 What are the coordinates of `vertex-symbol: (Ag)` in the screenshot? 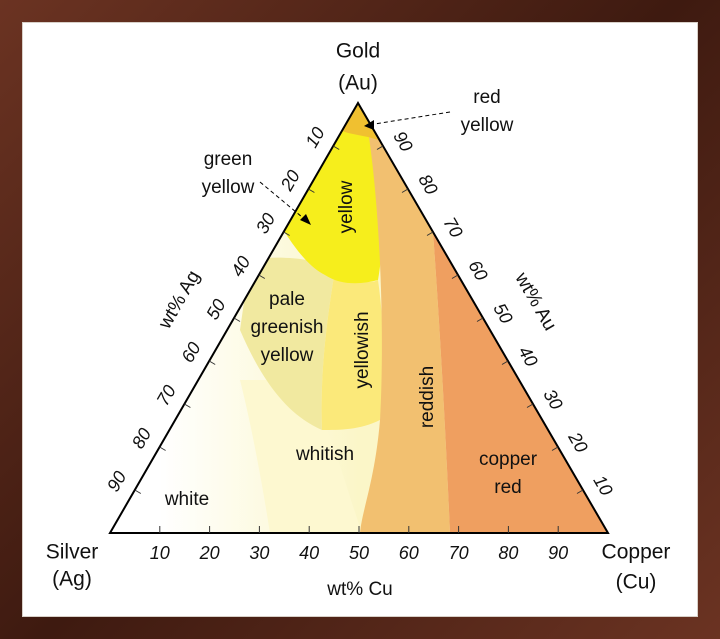 It's located at (72, 579).